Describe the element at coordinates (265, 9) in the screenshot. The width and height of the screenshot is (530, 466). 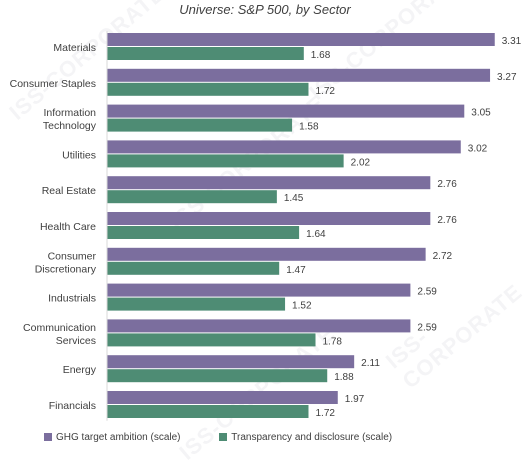
I see `chart-subtitle: Universe: S&P 500, by Sector` at that location.